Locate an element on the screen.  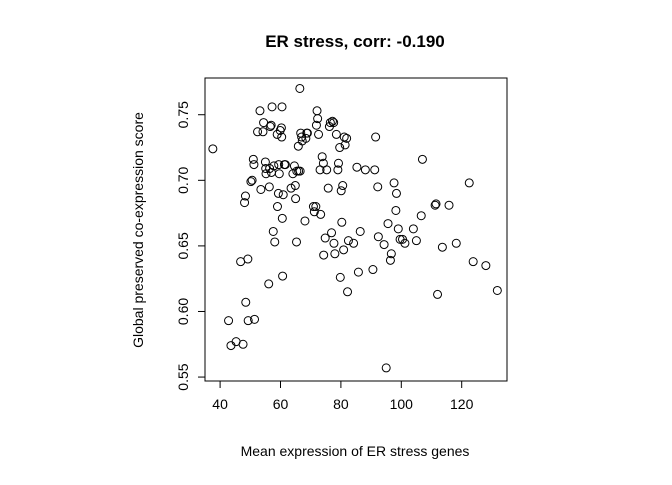
x-tick-label: 120 is located at coordinates (462, 404).